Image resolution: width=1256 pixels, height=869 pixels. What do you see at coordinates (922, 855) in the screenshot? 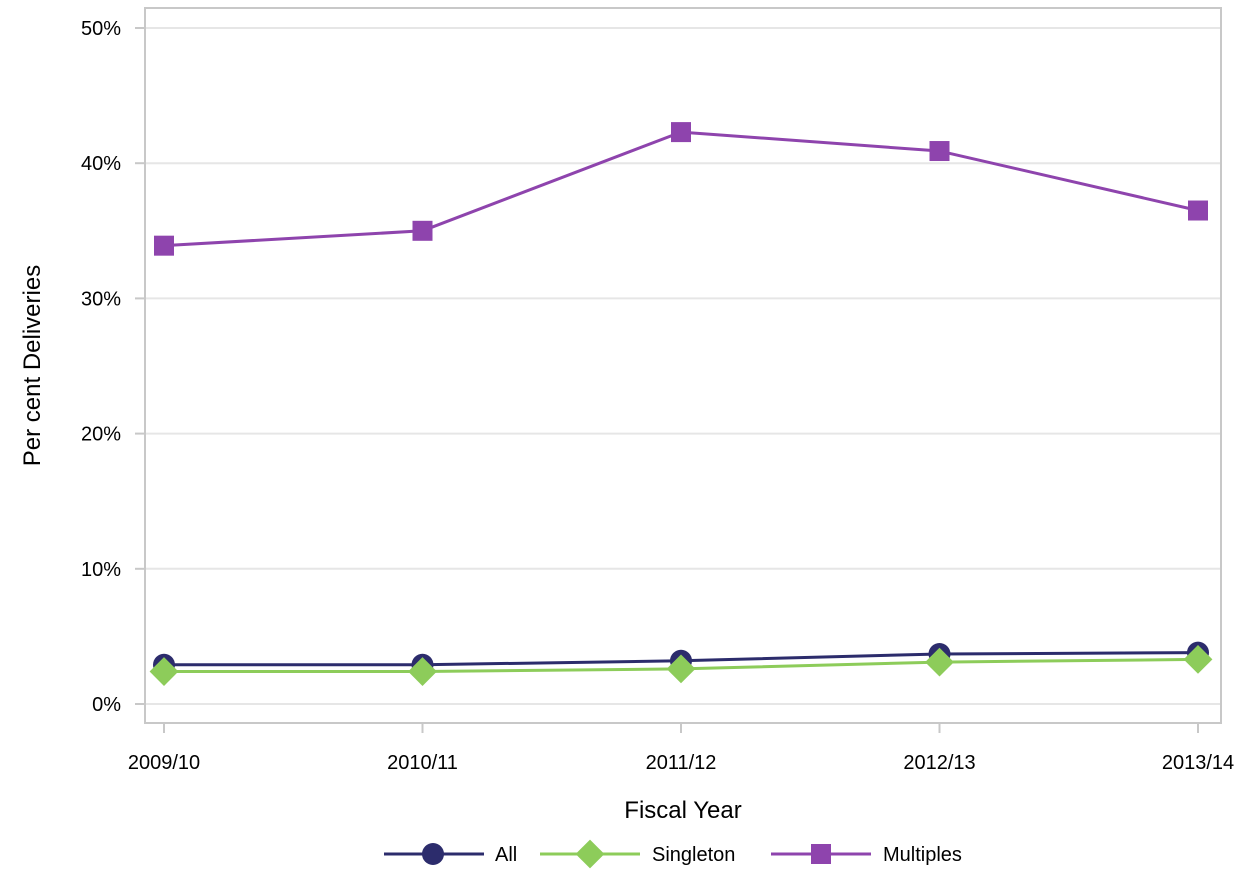
I see `legend-label: Multiples` at bounding box center [922, 855].